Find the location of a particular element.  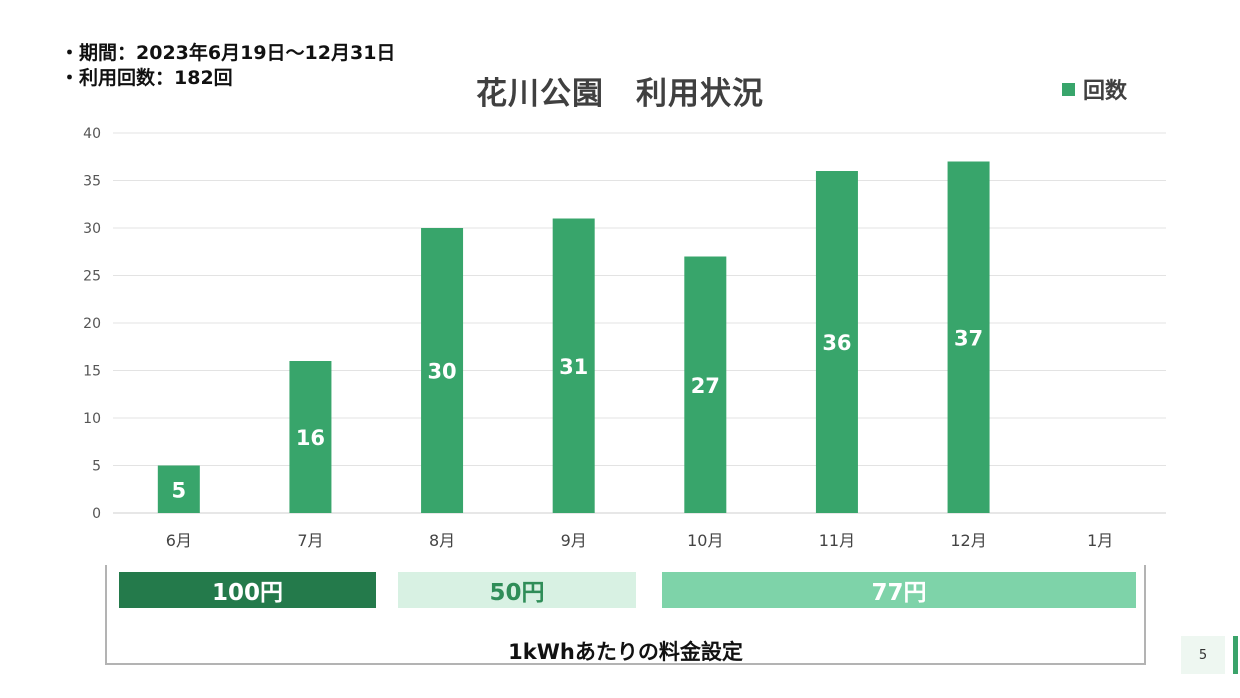

data-label: 27 is located at coordinates (705, 386).